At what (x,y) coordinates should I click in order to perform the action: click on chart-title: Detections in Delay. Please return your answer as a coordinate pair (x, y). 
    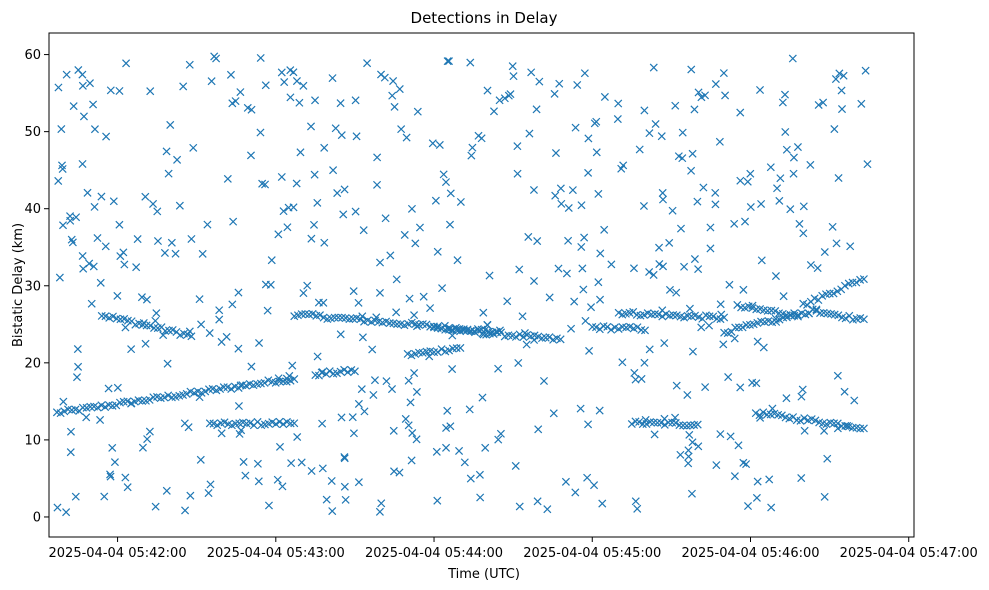
    Looking at the image, I should click on (484, 18).